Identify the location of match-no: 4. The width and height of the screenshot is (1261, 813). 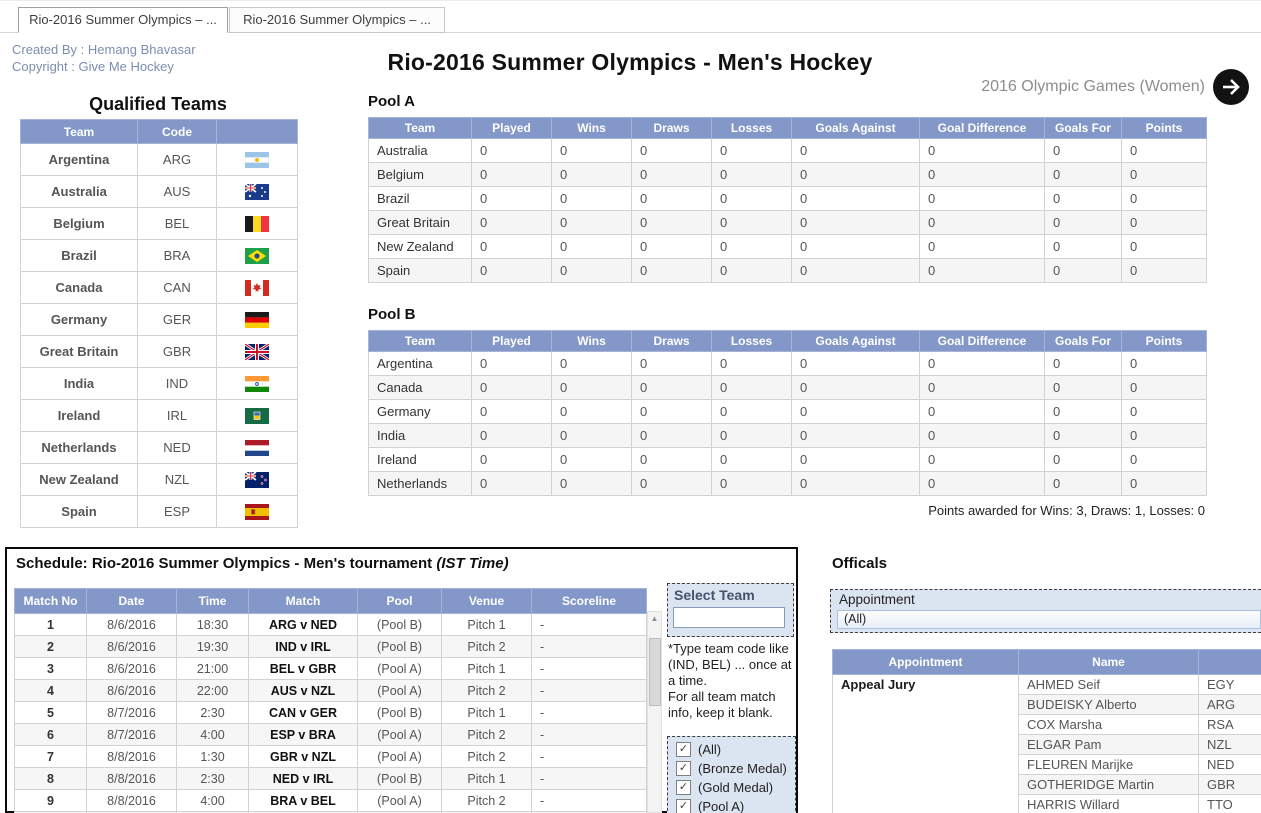
(50, 690).